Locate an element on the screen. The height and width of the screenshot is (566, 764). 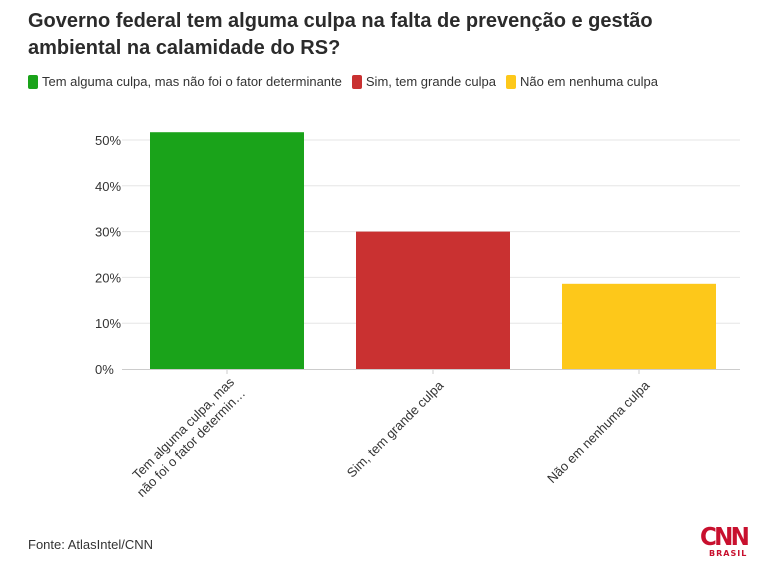
x-tick-label: Sim, tem grande culpa is located at coordinates (395, 428).